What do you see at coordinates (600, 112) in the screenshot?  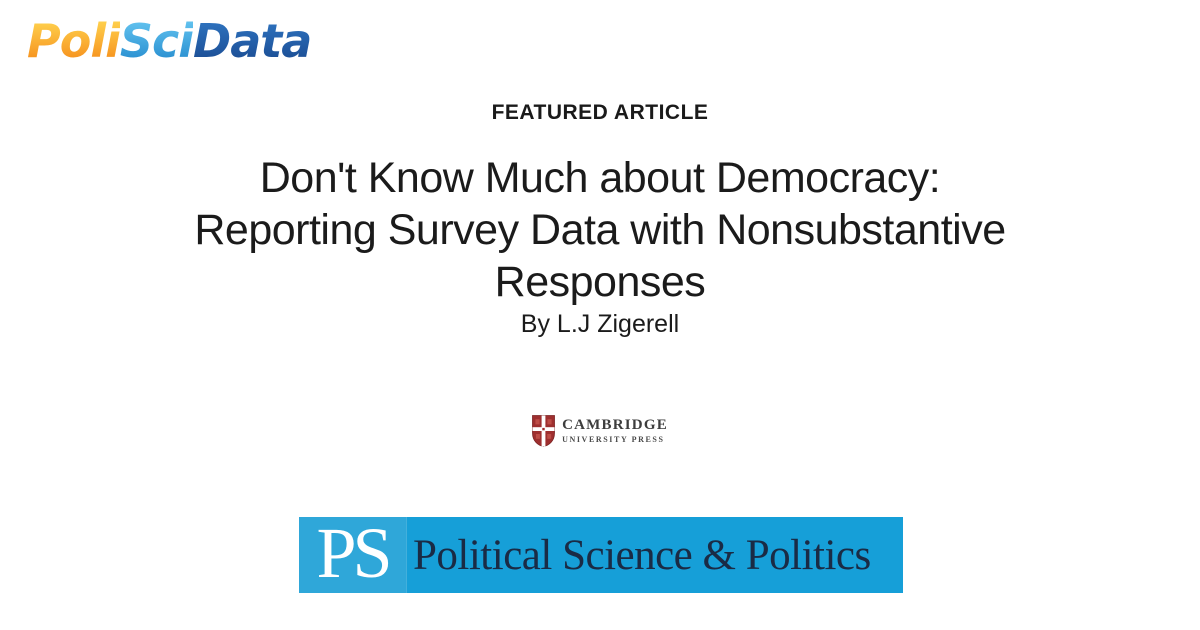 I see `featured-article-kicker: FEATURED ARTICLE` at bounding box center [600, 112].